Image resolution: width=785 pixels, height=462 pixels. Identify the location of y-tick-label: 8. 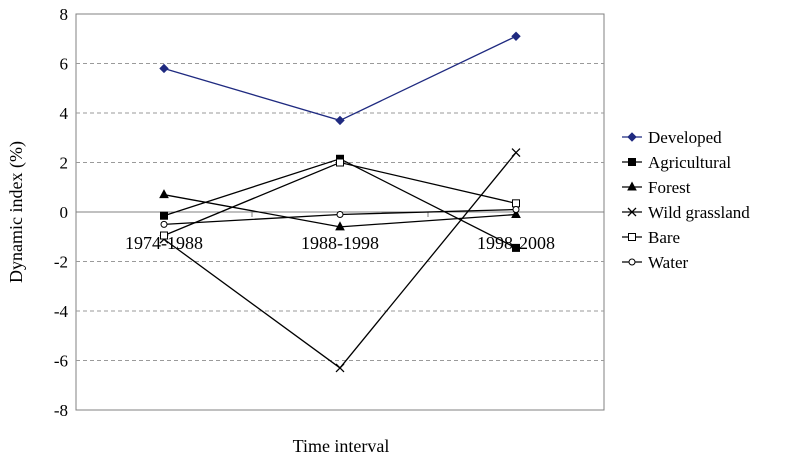
(64, 14).